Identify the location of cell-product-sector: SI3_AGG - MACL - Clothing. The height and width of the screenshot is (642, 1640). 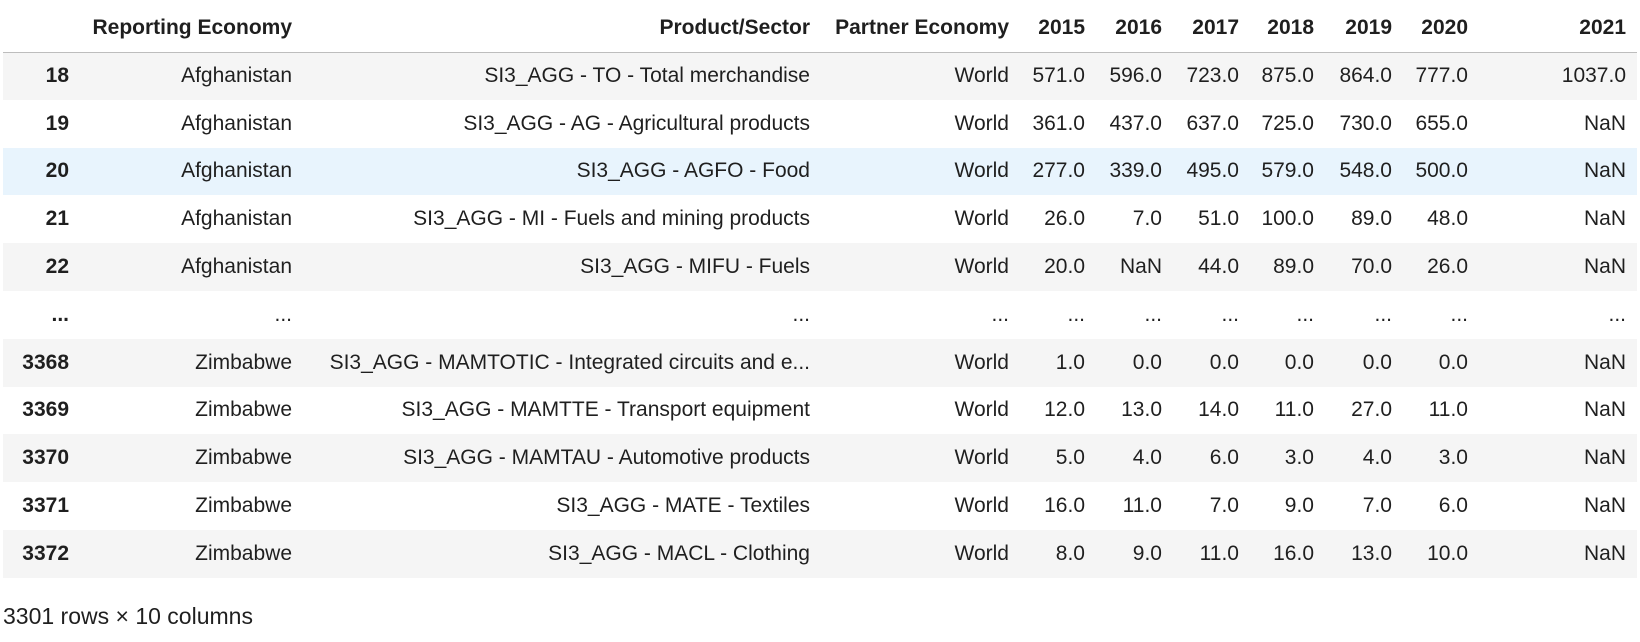
(679, 553).